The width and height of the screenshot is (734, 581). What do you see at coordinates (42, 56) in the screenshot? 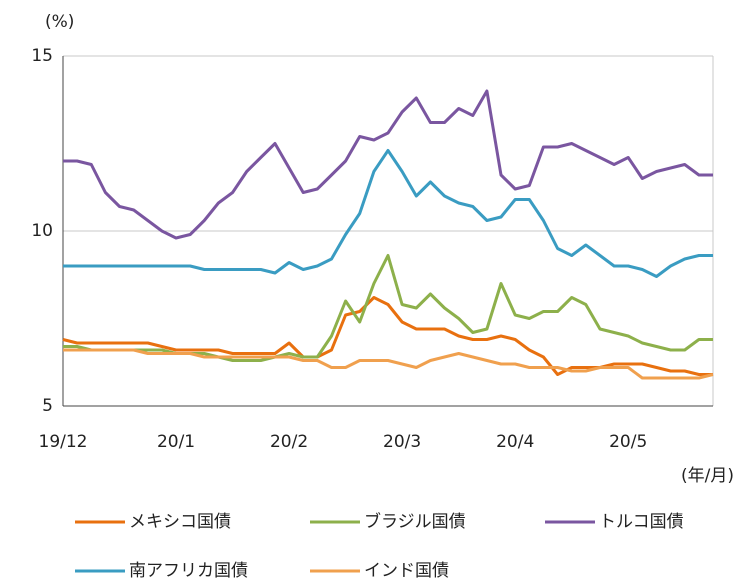
I see `y-tick-label: 15` at bounding box center [42, 56].